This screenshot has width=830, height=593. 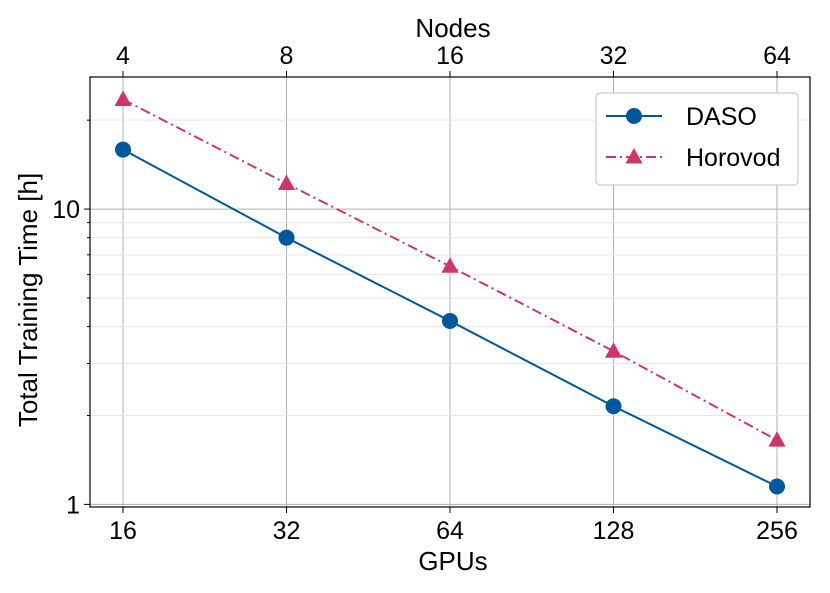 I want to click on legend-label: DASO, so click(x=721, y=117).